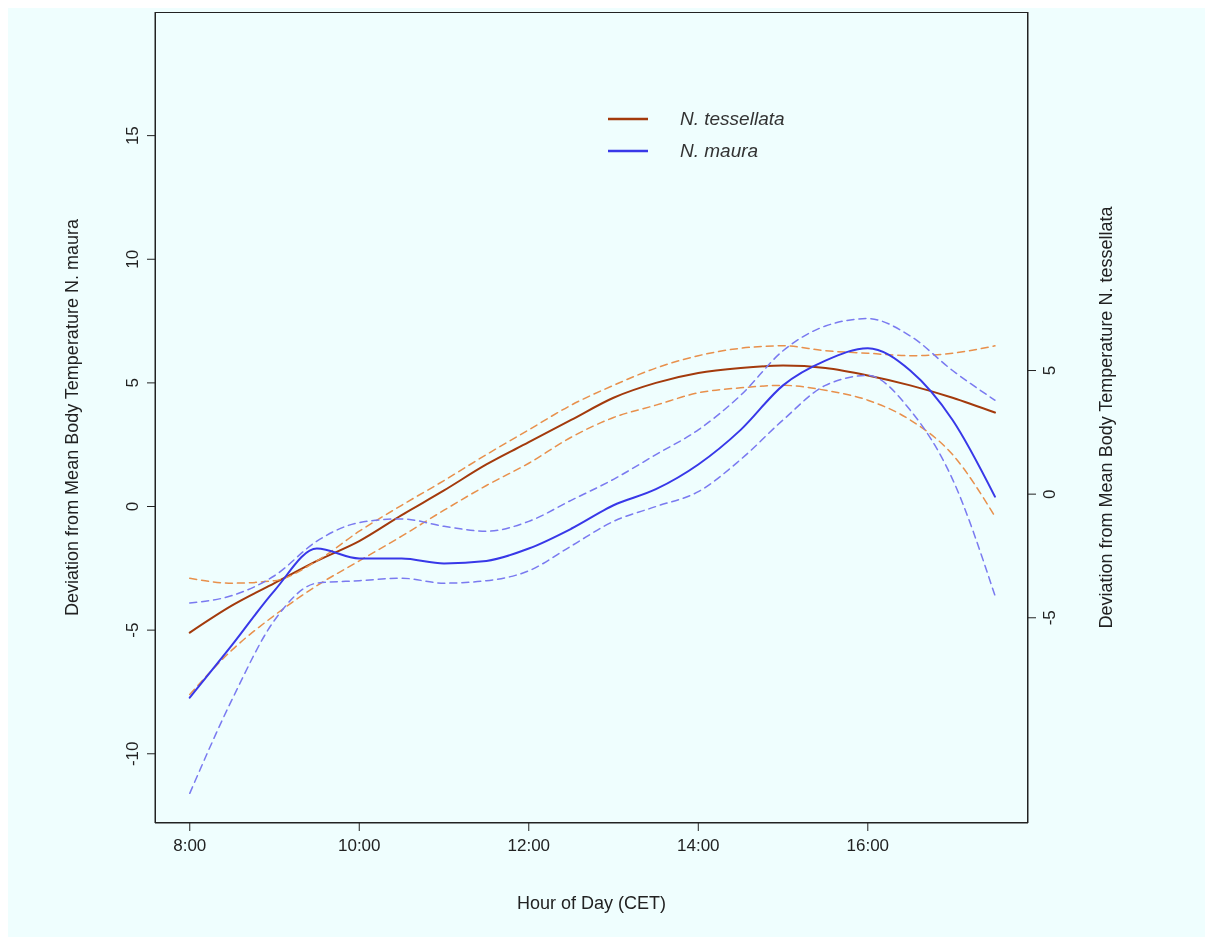 Image resolution: width=1213 pixels, height=945 pixels. I want to click on y2-axis-title: Deviation from Mean Body Temperature N. tessellata, so click(1106, 417).